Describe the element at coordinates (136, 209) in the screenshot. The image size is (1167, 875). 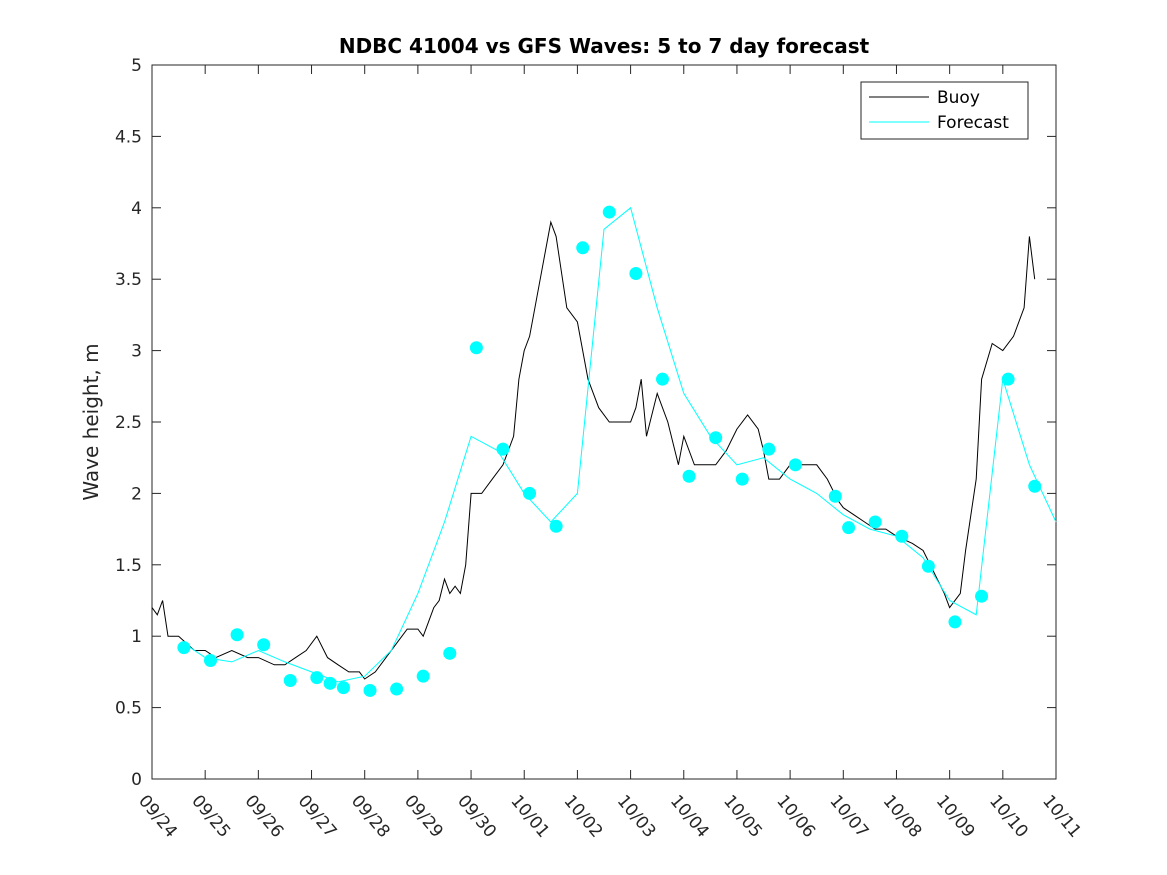
I see `y-tick-label: 4` at that location.